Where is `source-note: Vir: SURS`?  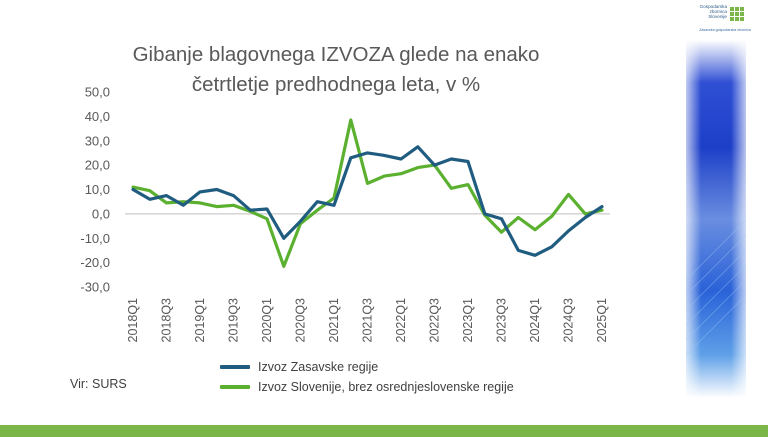 source-note: Vir: SURS is located at coordinates (98, 384).